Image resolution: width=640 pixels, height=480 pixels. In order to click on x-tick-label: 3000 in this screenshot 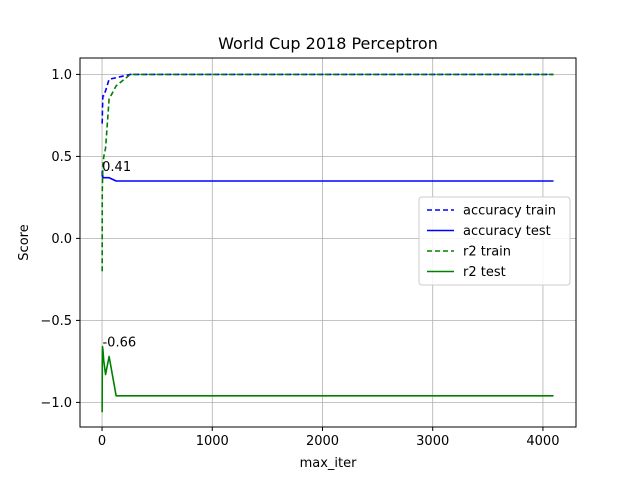, I will do `click(432, 441)`.